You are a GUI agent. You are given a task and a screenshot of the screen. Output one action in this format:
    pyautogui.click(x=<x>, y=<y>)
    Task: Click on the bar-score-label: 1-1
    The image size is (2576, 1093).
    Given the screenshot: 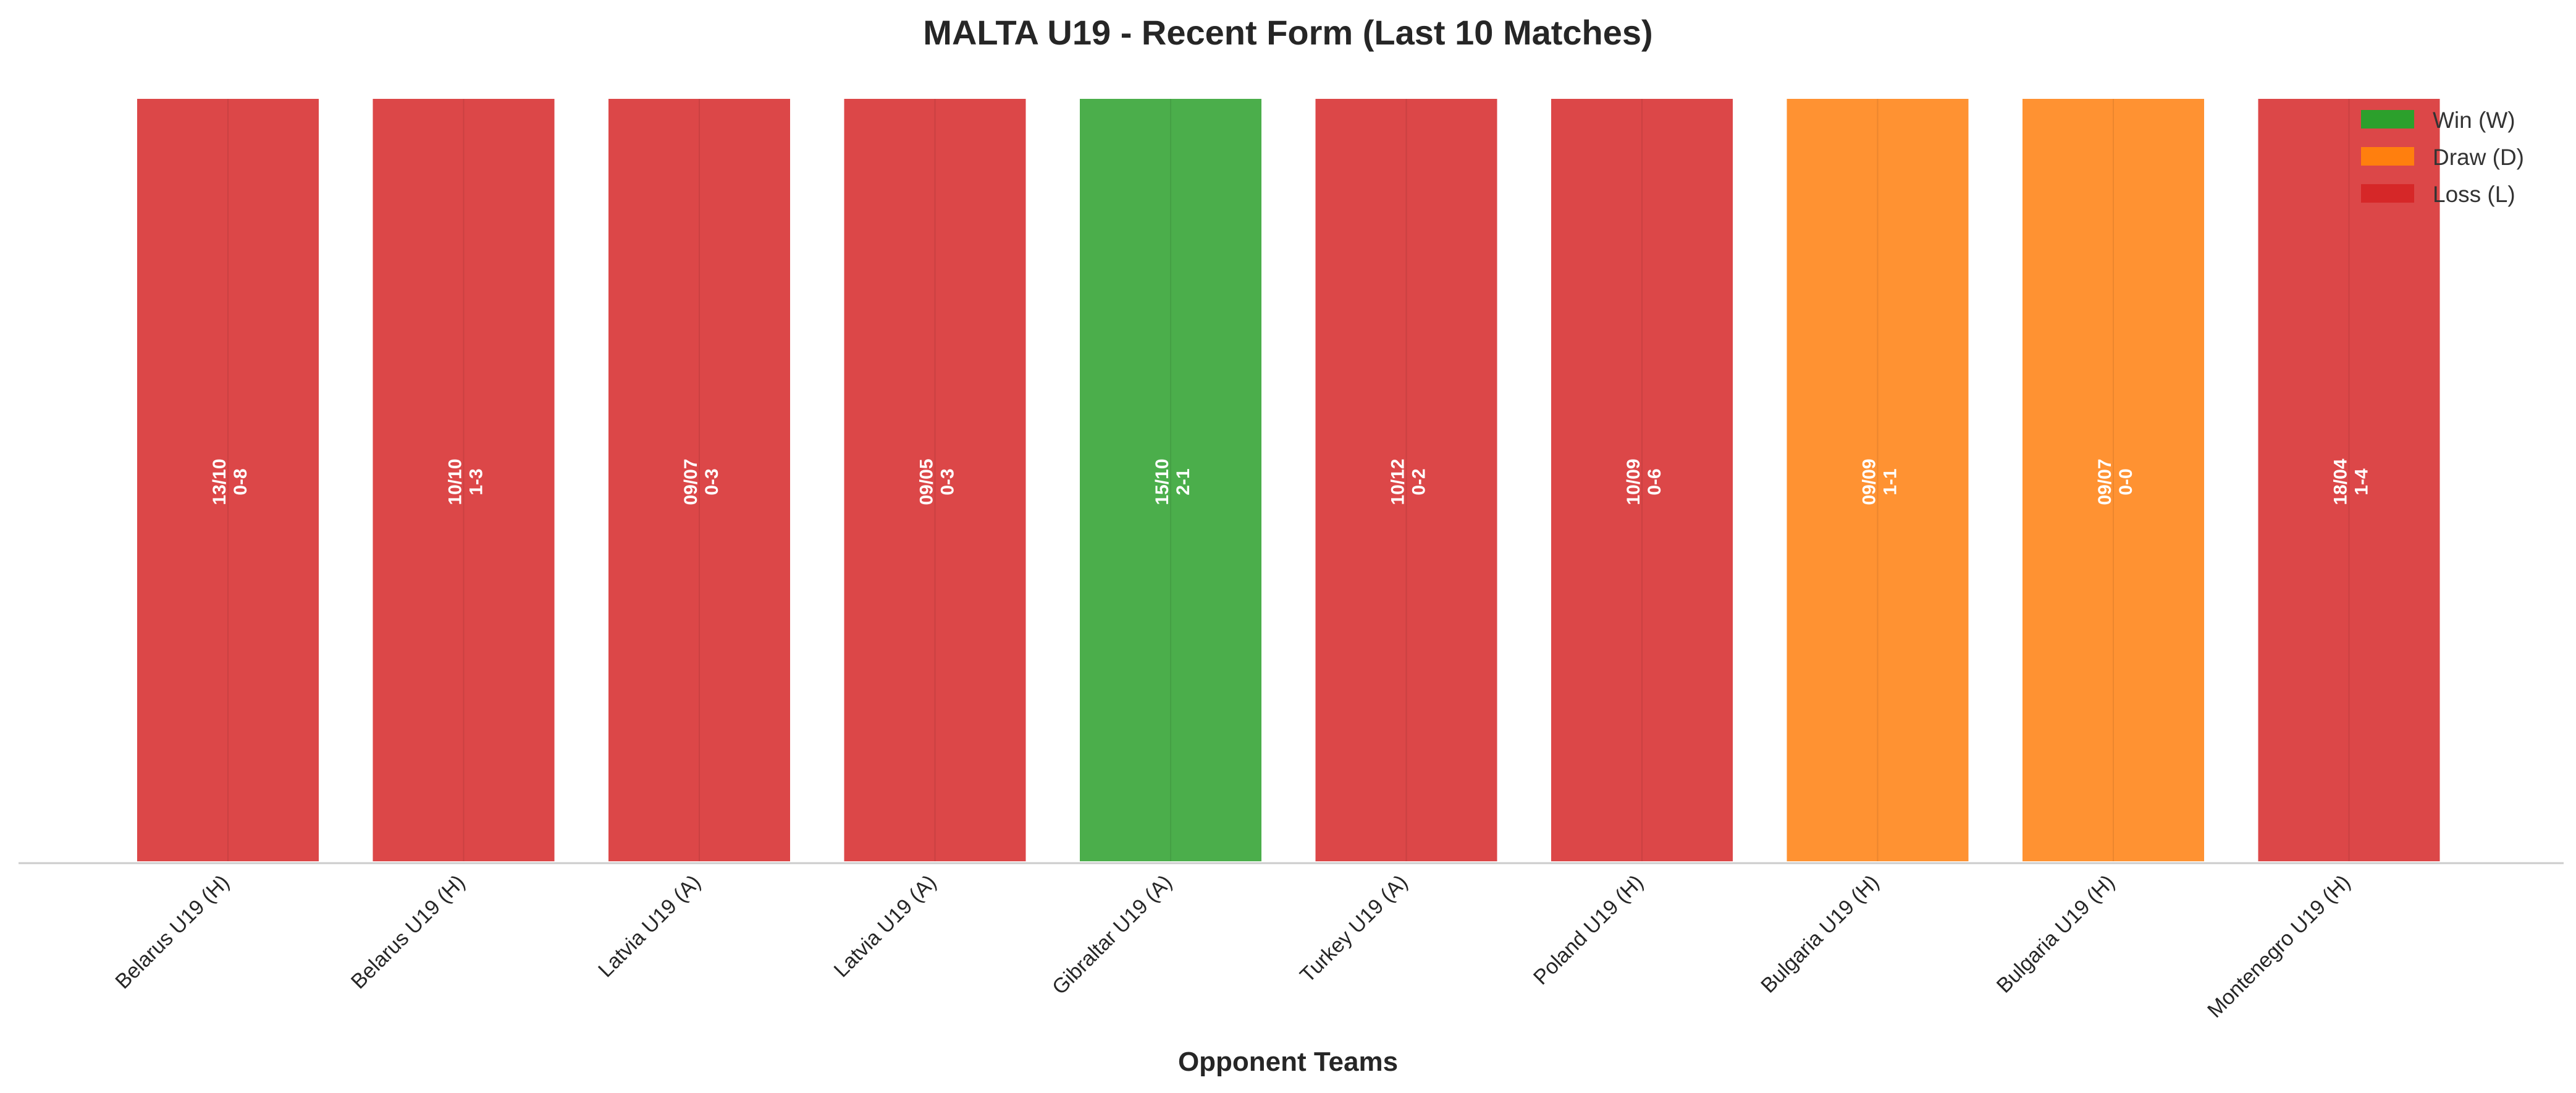 What is the action you would take?
    pyautogui.click(x=1890, y=482)
    